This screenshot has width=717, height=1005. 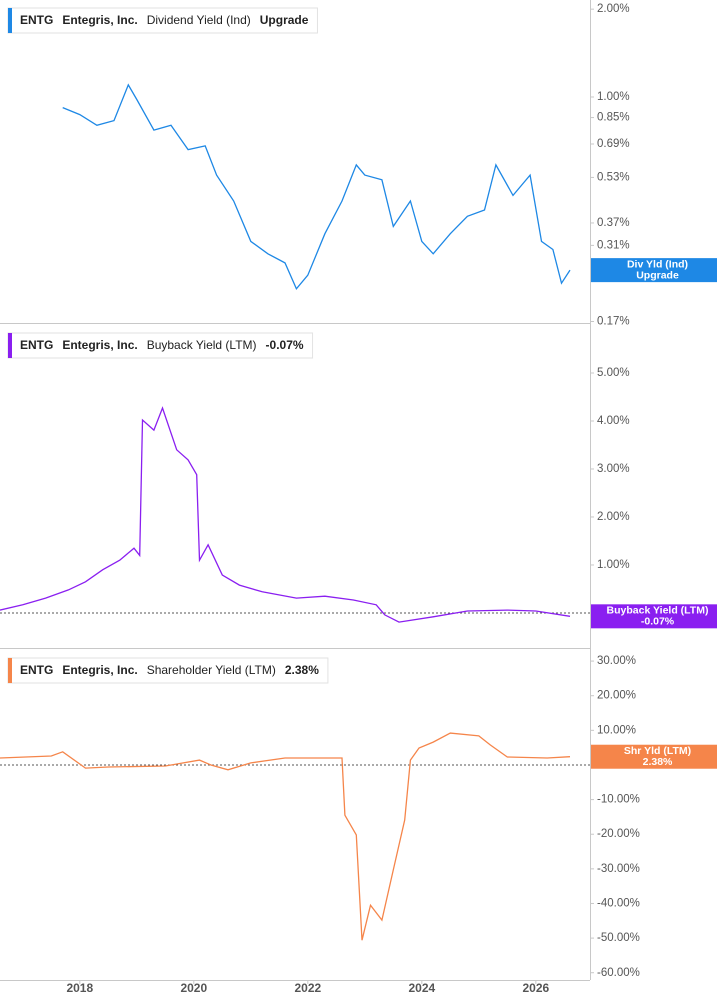 I want to click on y-tick-label: 5.00%, so click(x=613, y=373).